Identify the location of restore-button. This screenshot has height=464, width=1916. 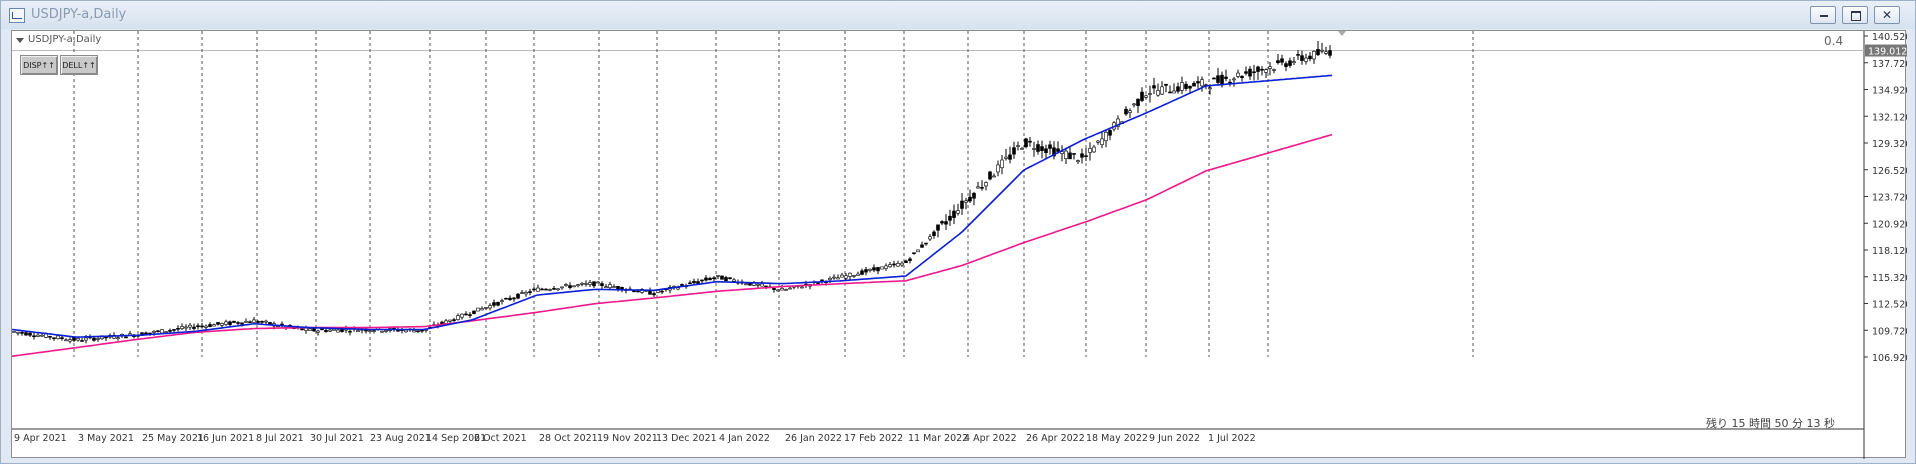
(1855, 15).